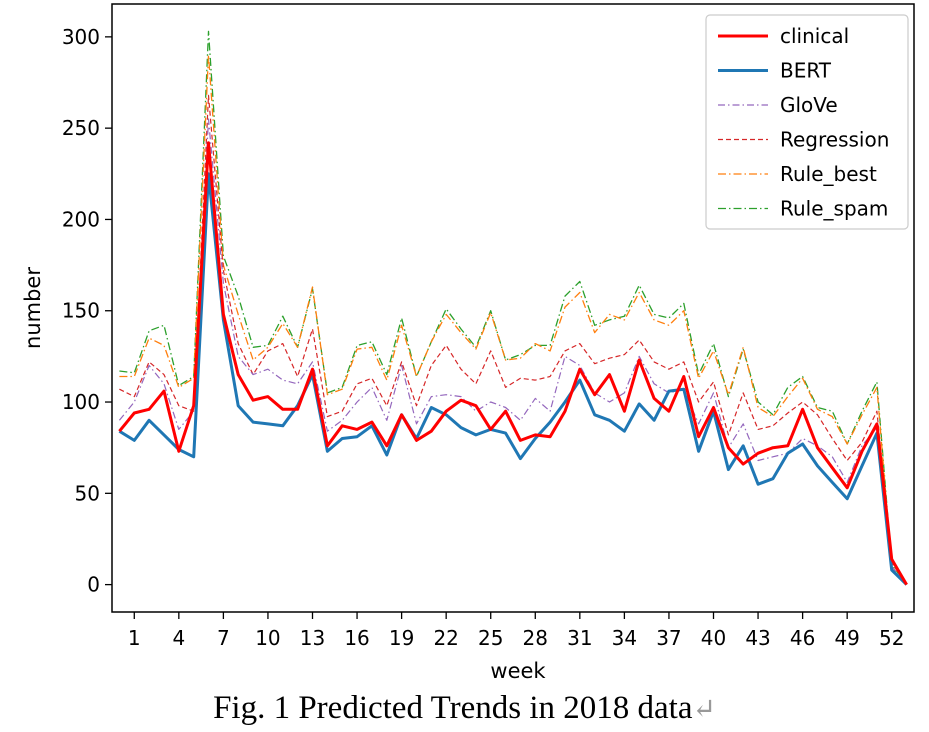 The width and height of the screenshot is (929, 732). What do you see at coordinates (535, 638) in the screenshot?
I see `x-tick-label: 28` at bounding box center [535, 638].